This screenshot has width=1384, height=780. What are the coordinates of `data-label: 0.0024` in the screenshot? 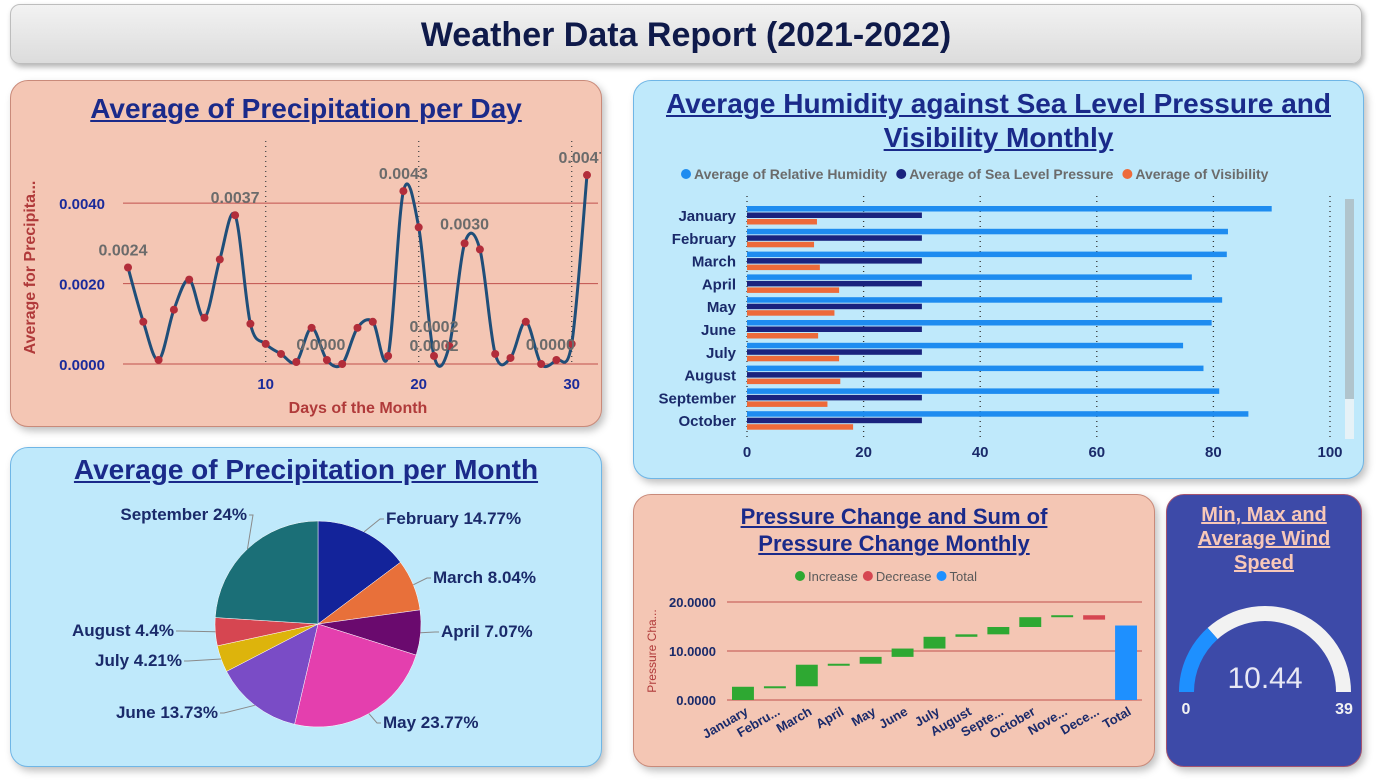 It's located at (123, 251).